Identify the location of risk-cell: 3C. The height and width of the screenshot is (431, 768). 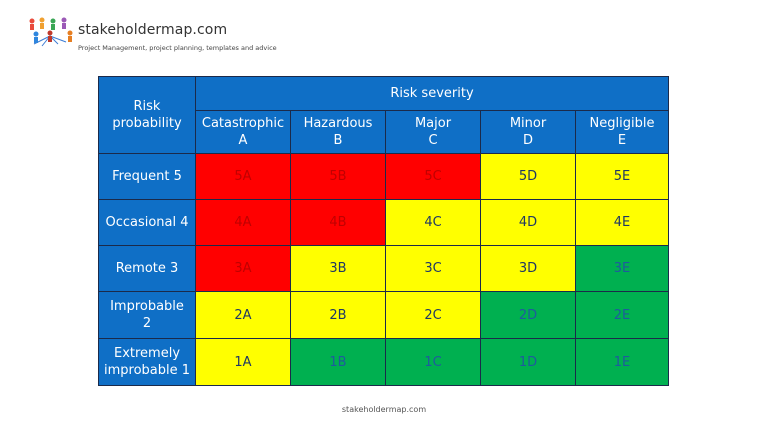
(433, 268).